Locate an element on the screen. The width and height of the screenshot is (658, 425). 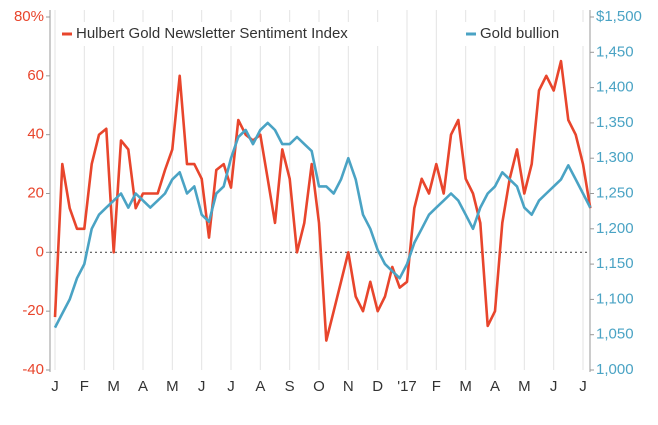
y-tick-label: 80% is located at coordinates (29, 16).